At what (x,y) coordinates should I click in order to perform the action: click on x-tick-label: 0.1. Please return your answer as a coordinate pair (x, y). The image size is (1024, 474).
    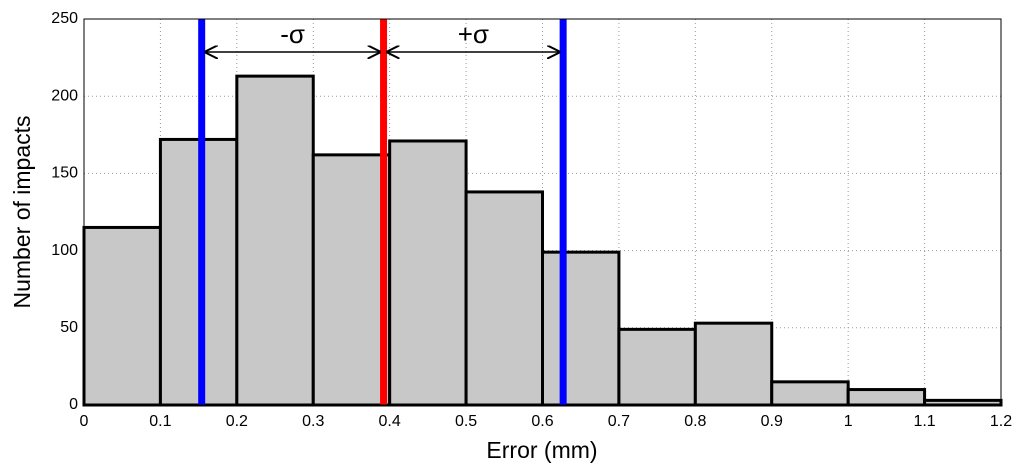
    Looking at the image, I should click on (160, 421).